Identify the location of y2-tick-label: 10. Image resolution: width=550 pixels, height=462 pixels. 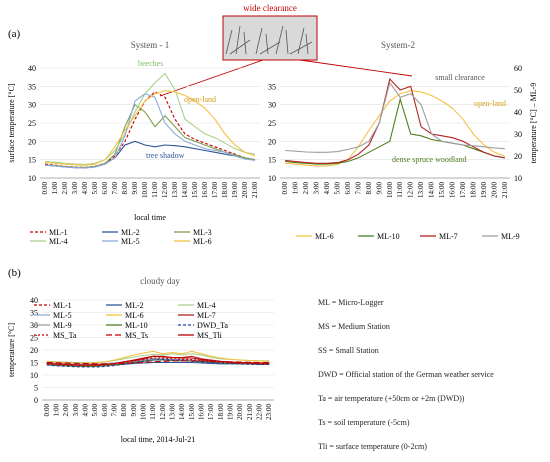
(518, 178).